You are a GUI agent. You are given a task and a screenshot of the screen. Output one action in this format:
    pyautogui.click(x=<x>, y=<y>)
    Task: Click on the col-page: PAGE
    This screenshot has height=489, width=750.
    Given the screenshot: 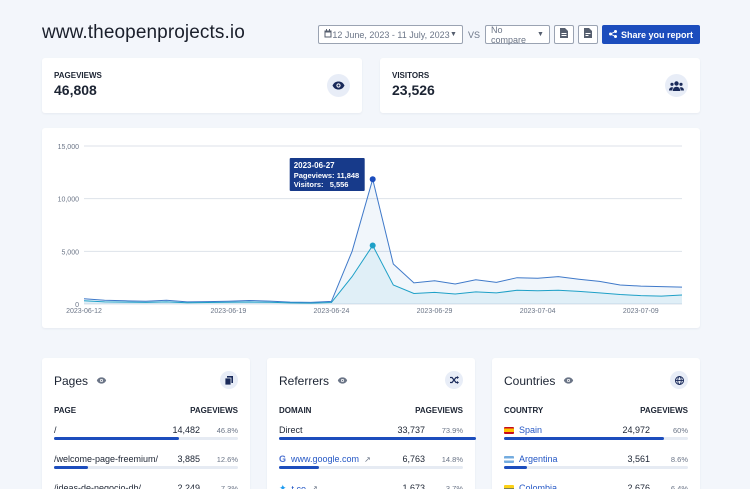 What is the action you would take?
    pyautogui.click(x=65, y=410)
    